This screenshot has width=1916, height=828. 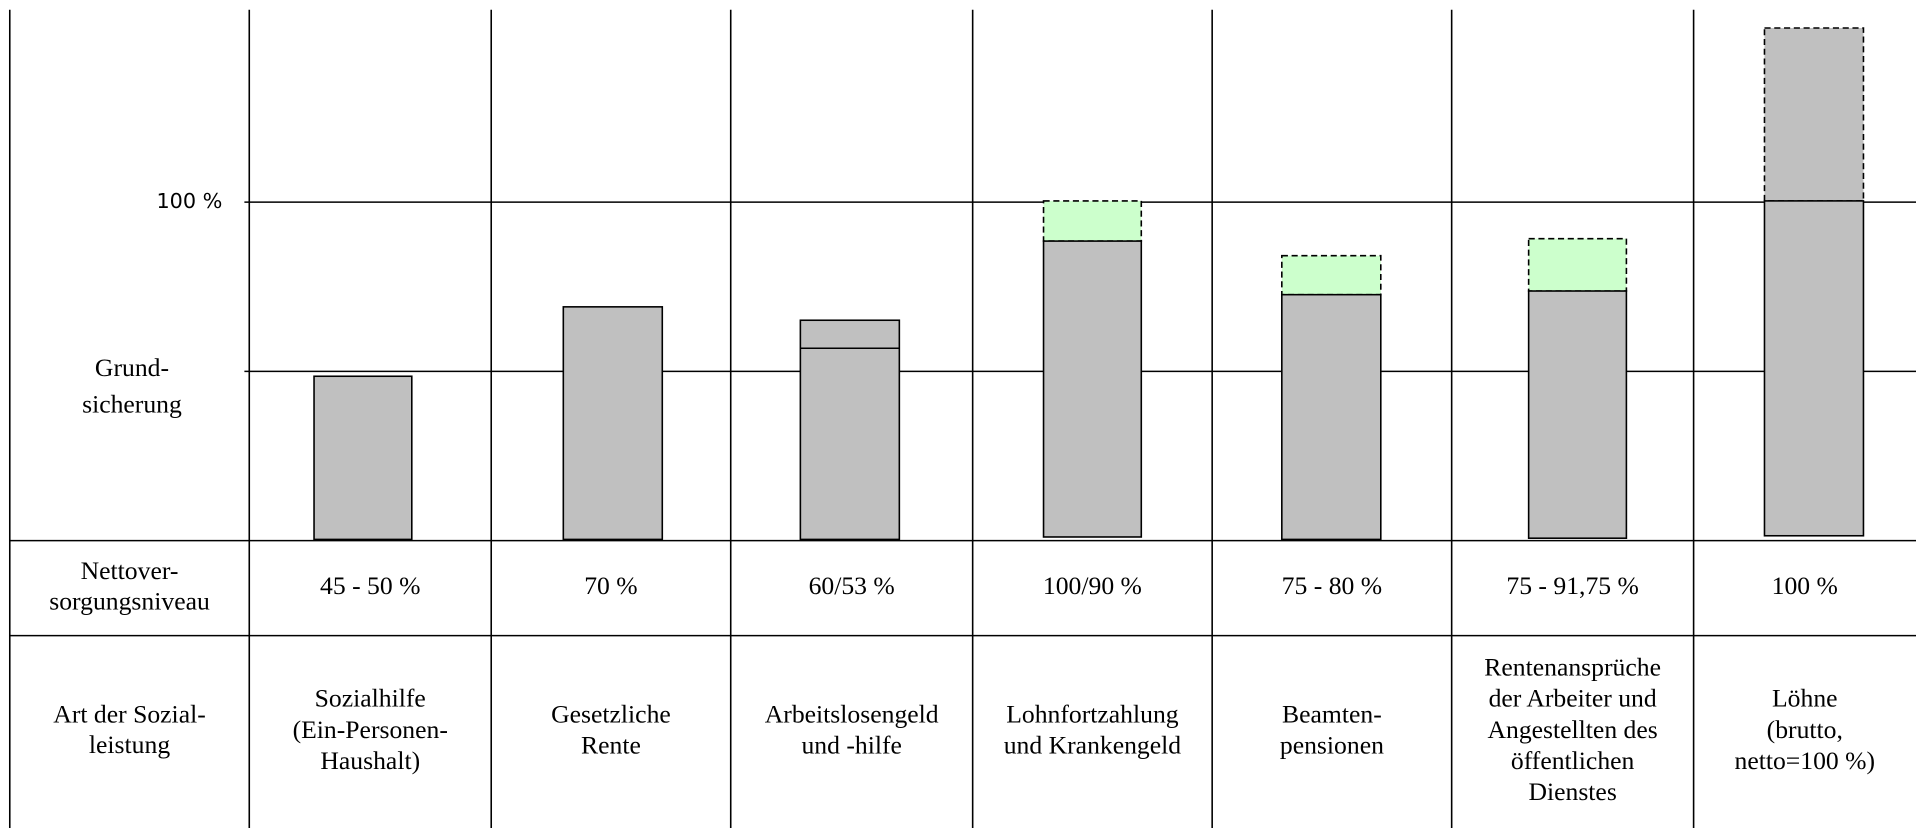 I want to click on cell: 60/53 %, so click(x=852, y=585).